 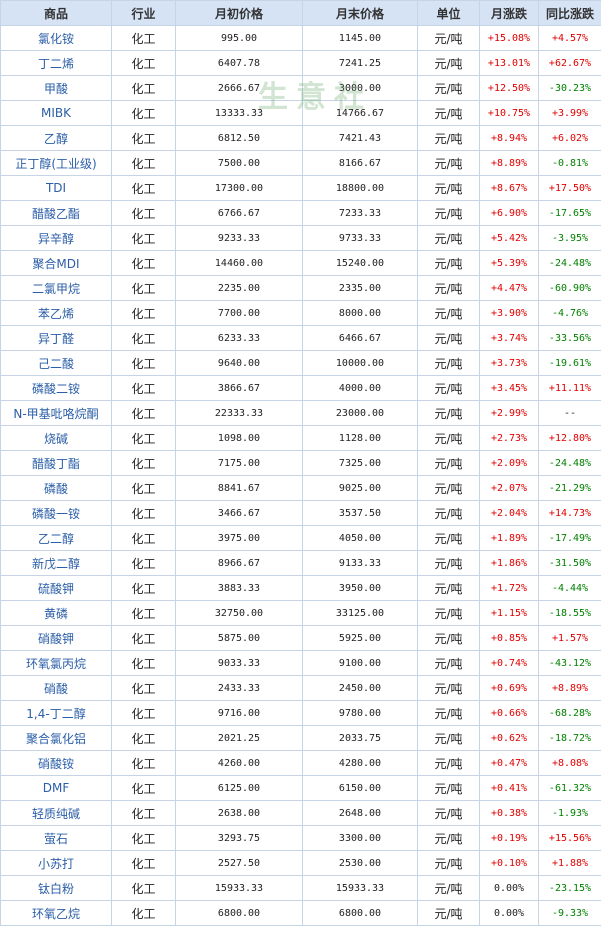 What do you see at coordinates (143, 13) in the screenshot?
I see `col-header-industry: 行业` at bounding box center [143, 13].